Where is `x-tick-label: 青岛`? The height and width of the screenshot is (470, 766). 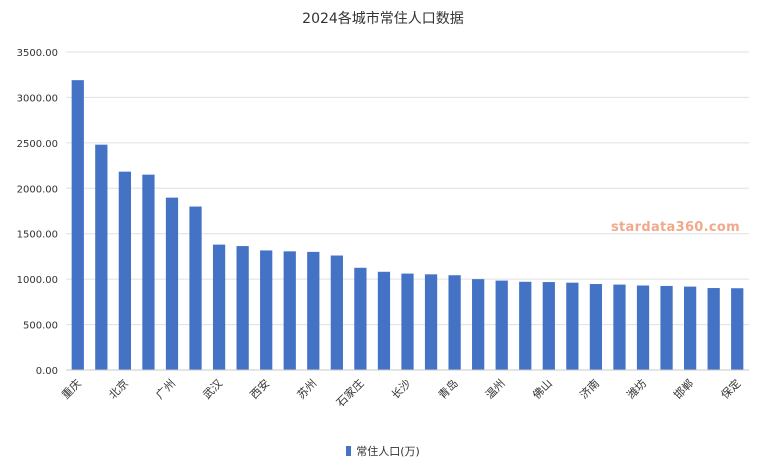 x-tick-label: 青岛 is located at coordinates (447, 388).